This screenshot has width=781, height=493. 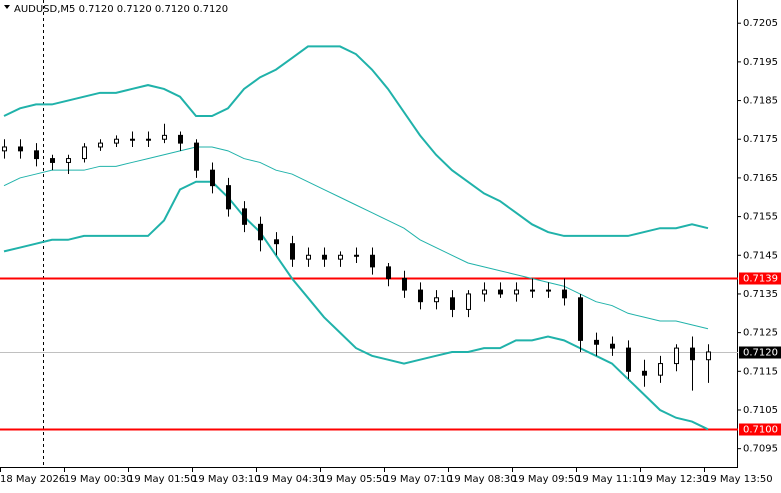 I want to click on y-tick-label: 0.7135, so click(x=760, y=294).